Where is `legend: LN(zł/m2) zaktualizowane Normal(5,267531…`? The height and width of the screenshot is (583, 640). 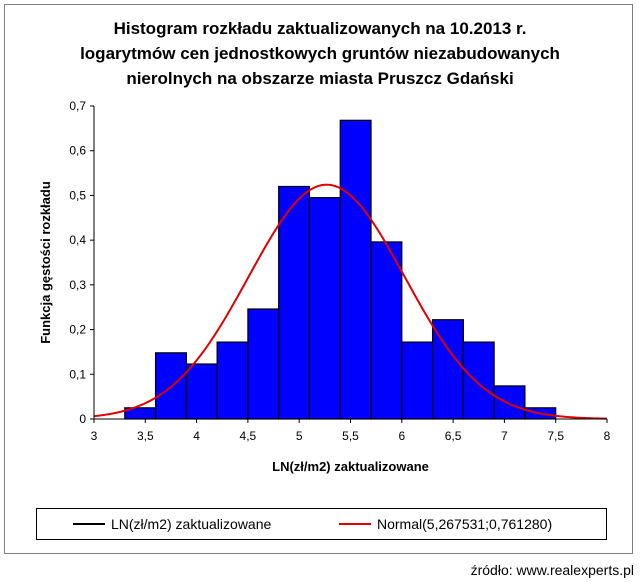 legend: LN(zł/m2) zaktualizowane Normal(5,267531… is located at coordinates (321, 524).